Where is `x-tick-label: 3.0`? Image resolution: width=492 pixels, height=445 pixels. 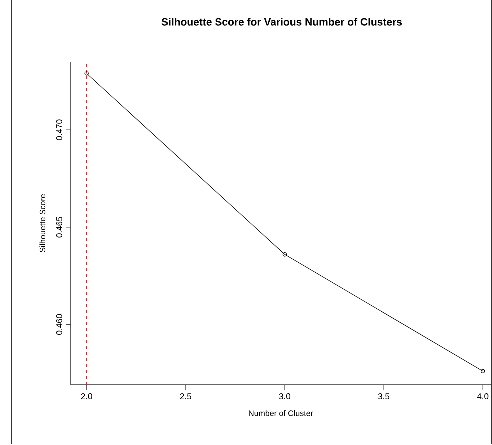
x-tick-label: 3.0 is located at coordinates (285, 397).